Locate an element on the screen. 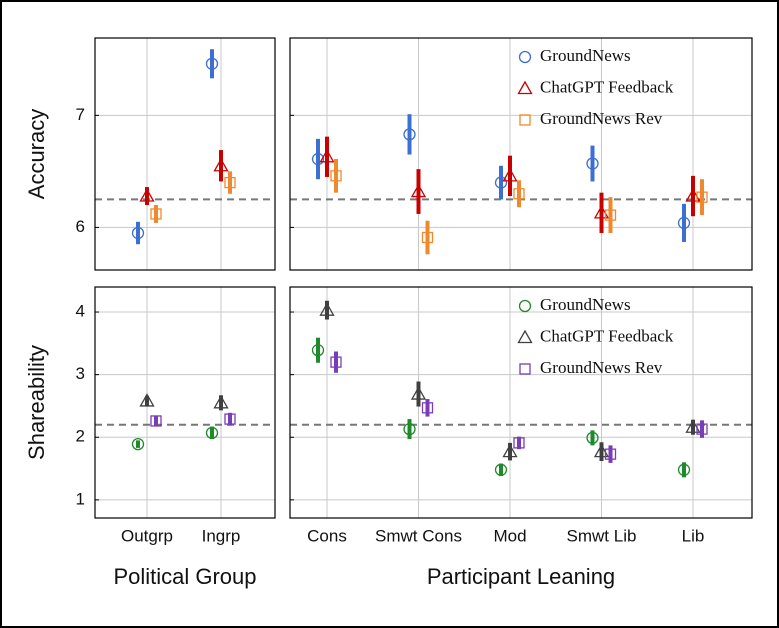 The image size is (779, 628). y-tick-label: 1 is located at coordinates (80, 498).